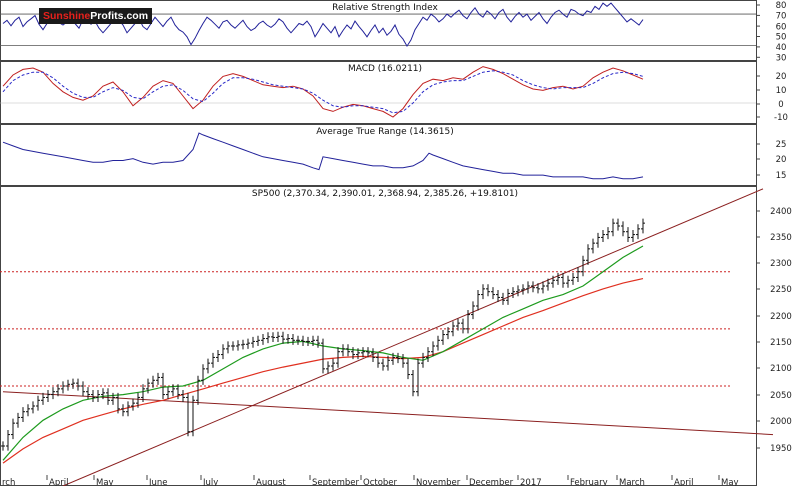 The width and height of the screenshot is (800, 486). Describe the element at coordinates (385, 8) in the screenshot. I see `panel-title: Relative Strength Index` at that location.